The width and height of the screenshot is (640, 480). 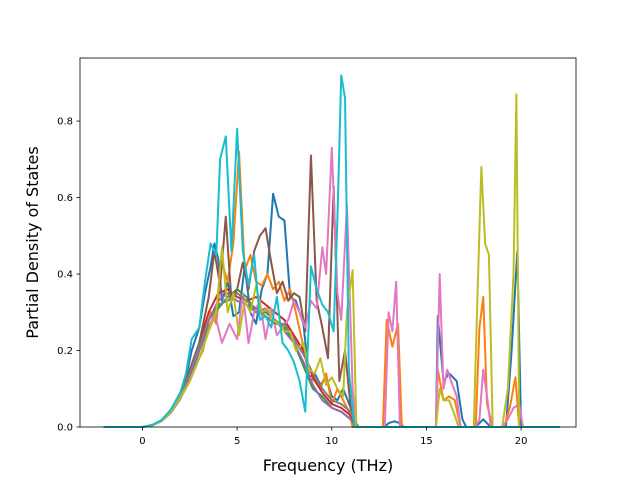 I want to click on y-tick-label: 0.0, so click(x=65, y=428).